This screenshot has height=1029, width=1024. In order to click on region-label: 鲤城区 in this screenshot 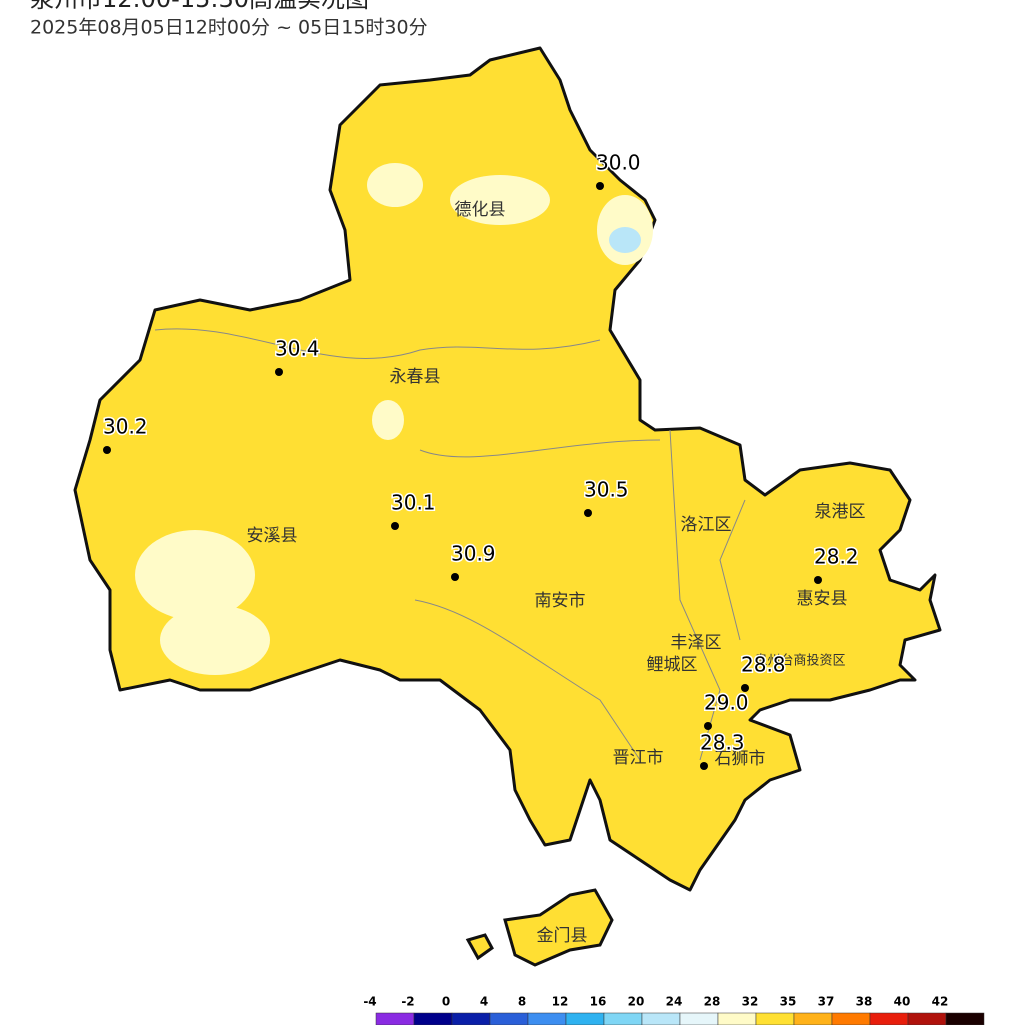, I will do `click(672, 665)`.